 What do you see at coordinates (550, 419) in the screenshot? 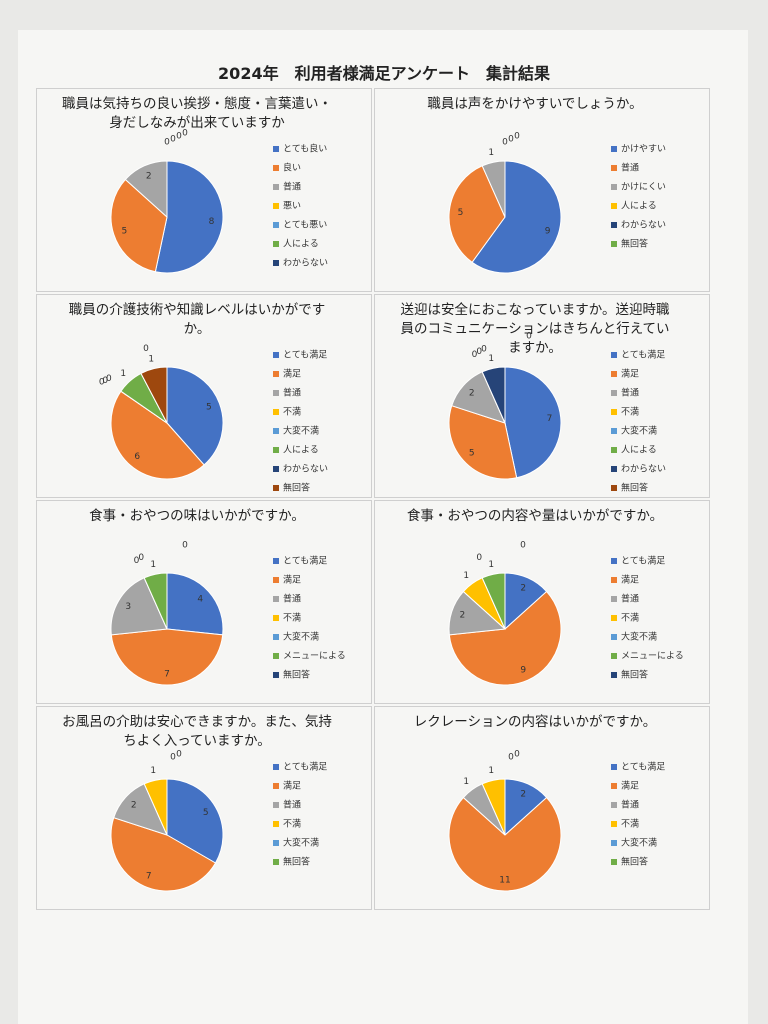
I see `data-label: 7` at bounding box center [550, 419].